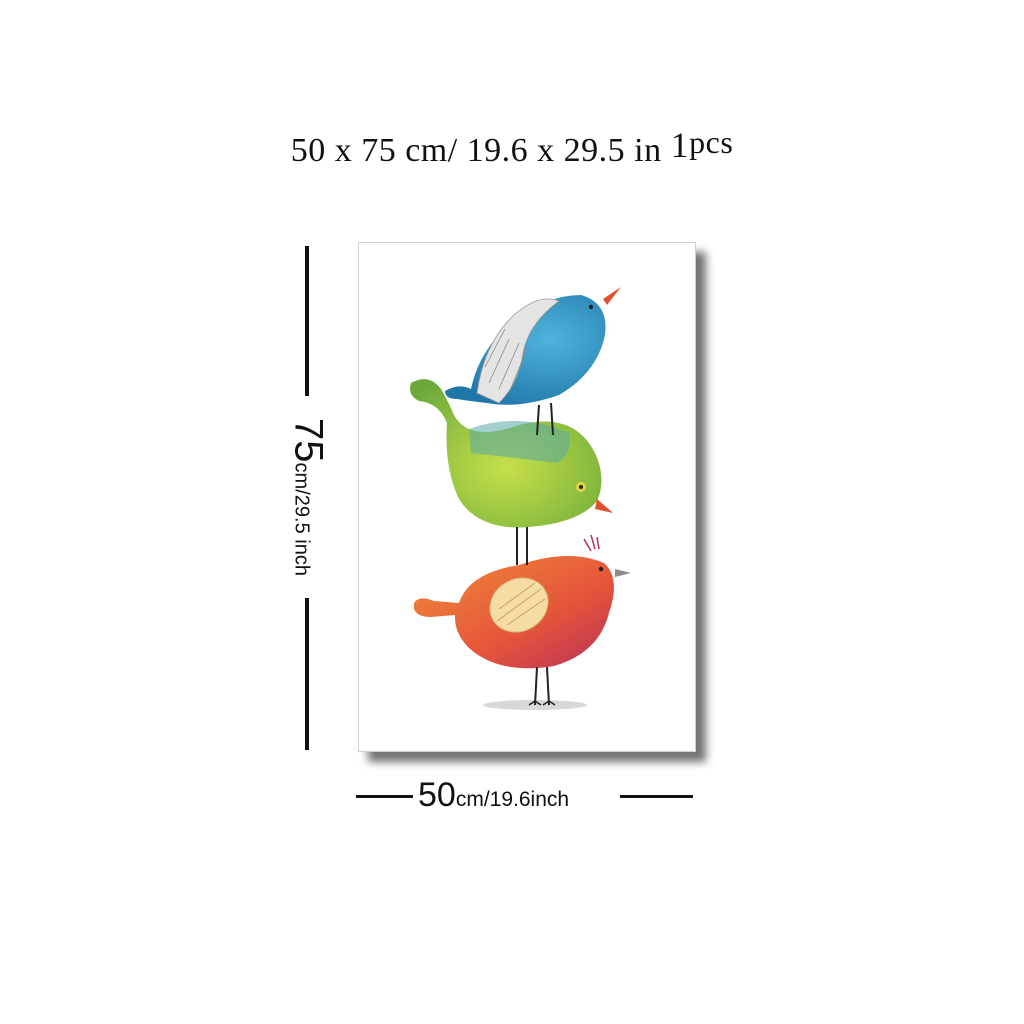 The width and height of the screenshot is (1024, 1024). I want to click on quantity-number: 1, so click(680, 145).